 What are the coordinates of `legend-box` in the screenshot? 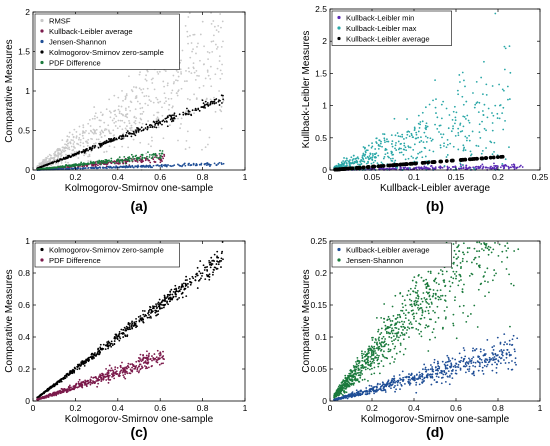 It's located at (107, 41).